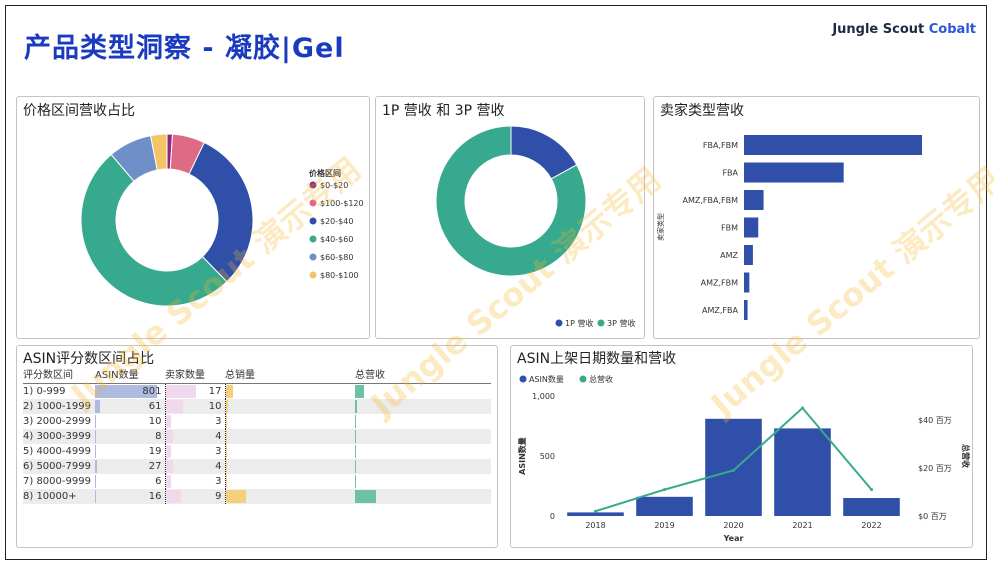 This screenshot has height=566, width=994. What do you see at coordinates (130, 406) in the screenshot?
I see `cell-asin: 61` at bounding box center [130, 406].